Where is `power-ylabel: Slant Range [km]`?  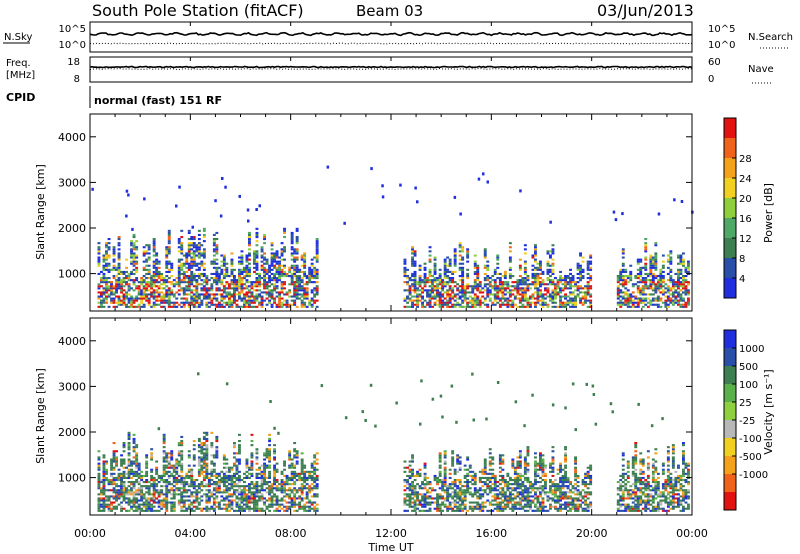
power-ylabel: Slant Range [km] is located at coordinates (40, 212).